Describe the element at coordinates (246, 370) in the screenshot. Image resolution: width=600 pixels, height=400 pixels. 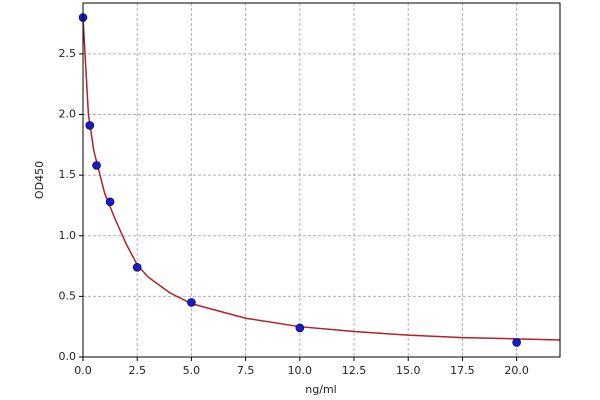
I see `x-tick-label: 7.5` at that location.